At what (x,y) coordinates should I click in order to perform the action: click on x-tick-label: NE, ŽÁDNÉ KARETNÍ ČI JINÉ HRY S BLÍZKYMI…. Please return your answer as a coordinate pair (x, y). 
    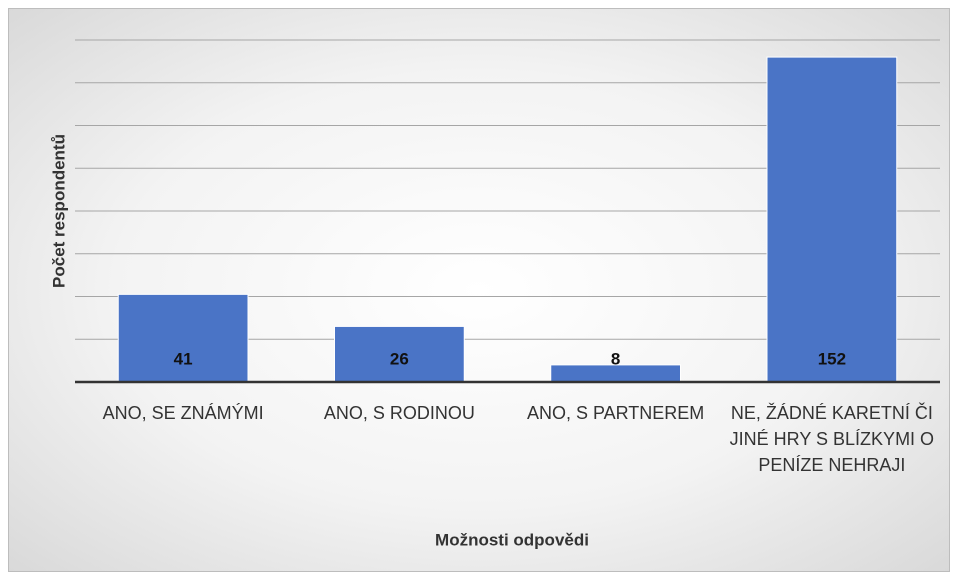
    Looking at the image, I should click on (832, 439).